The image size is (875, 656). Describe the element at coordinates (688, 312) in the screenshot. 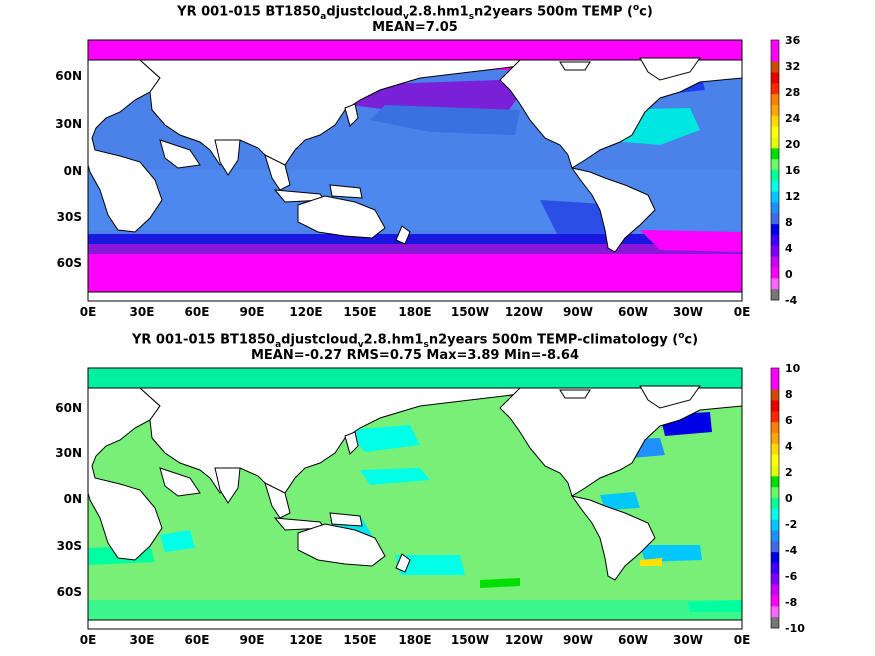

I see `panel1-lon-label: 30W` at that location.